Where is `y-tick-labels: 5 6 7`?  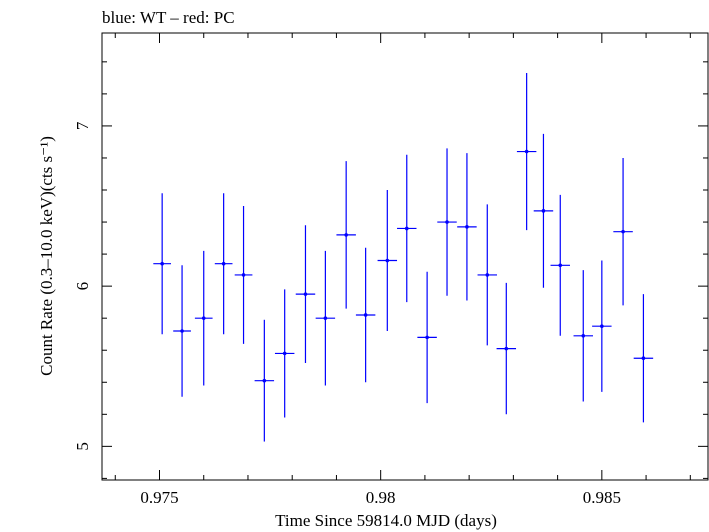
y-tick-labels: 5 6 7 is located at coordinates (82, 285).